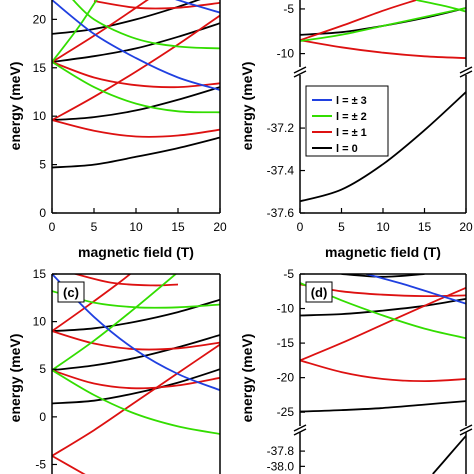 The height and width of the screenshot is (474, 474). Describe the element at coordinates (300, 227) in the screenshot. I see `panel-b-x-tick-label: 0` at that location.